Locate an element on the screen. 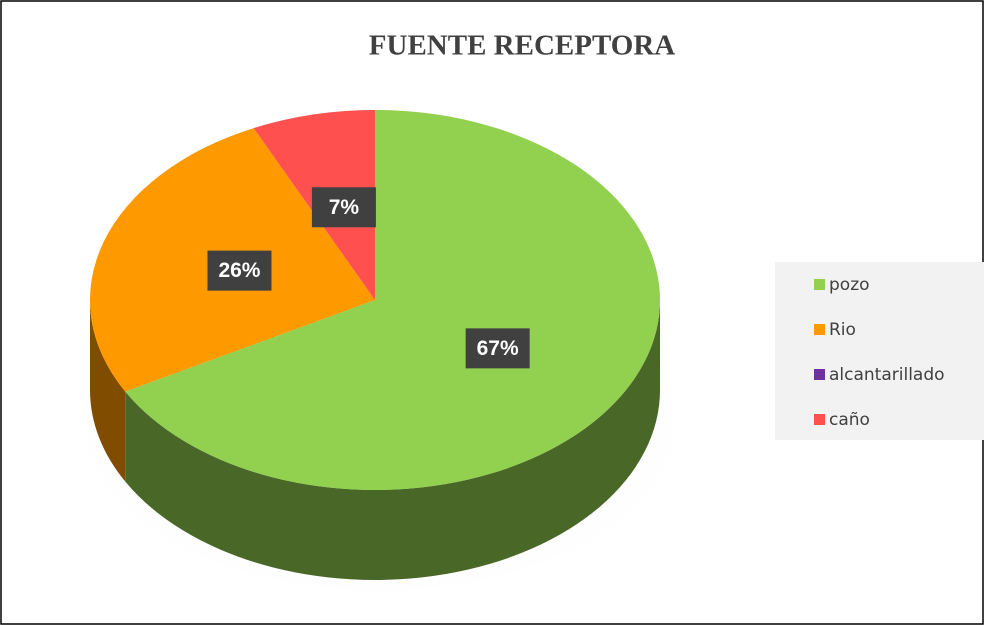  chart-title: FUENTE RECEPTORA is located at coordinates (522, 46).